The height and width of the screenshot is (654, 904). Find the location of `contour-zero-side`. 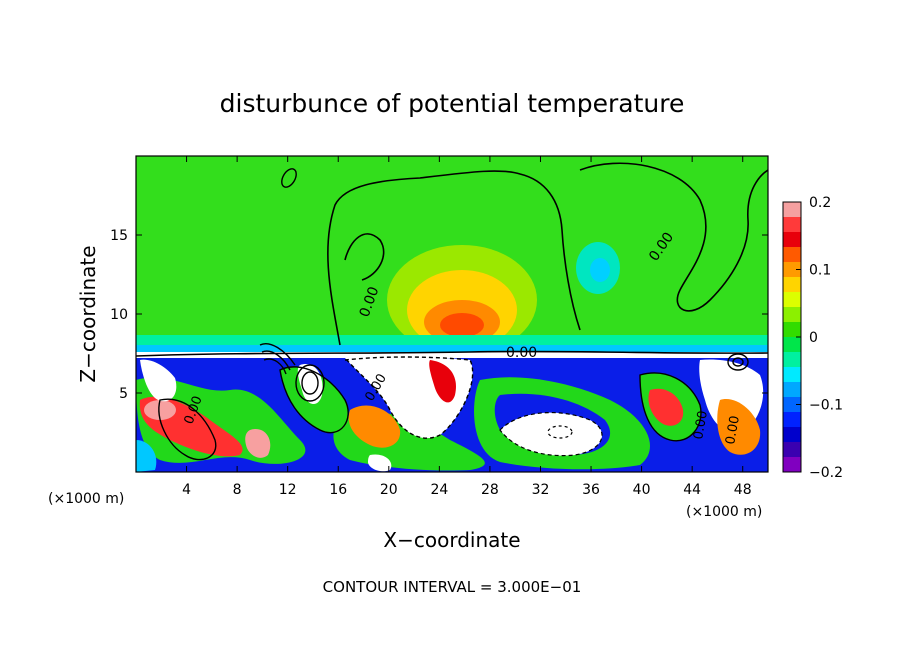

contour-zero-side is located at coordinates (364, 257).